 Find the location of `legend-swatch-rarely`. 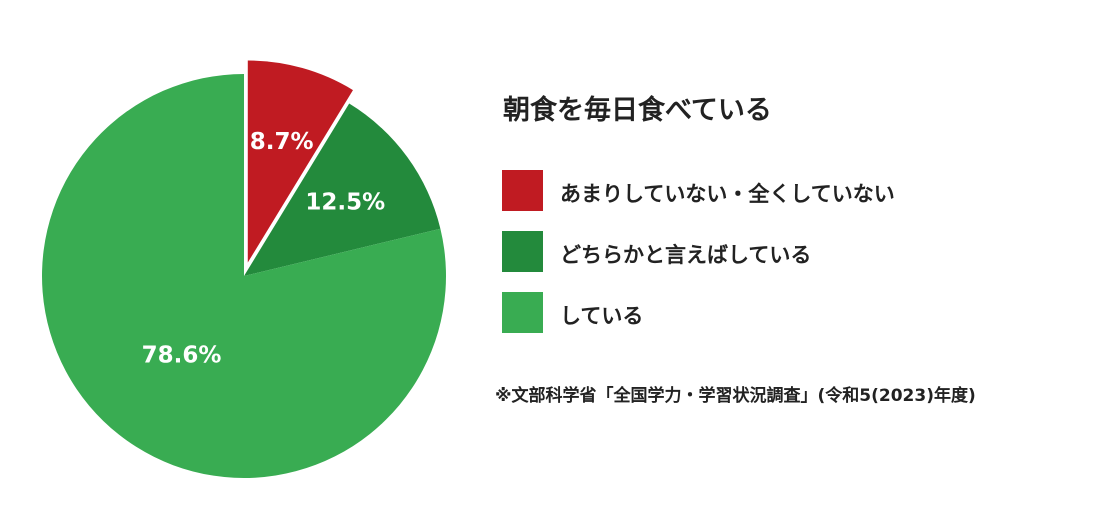

legend-swatch-rarely is located at coordinates (522, 190).